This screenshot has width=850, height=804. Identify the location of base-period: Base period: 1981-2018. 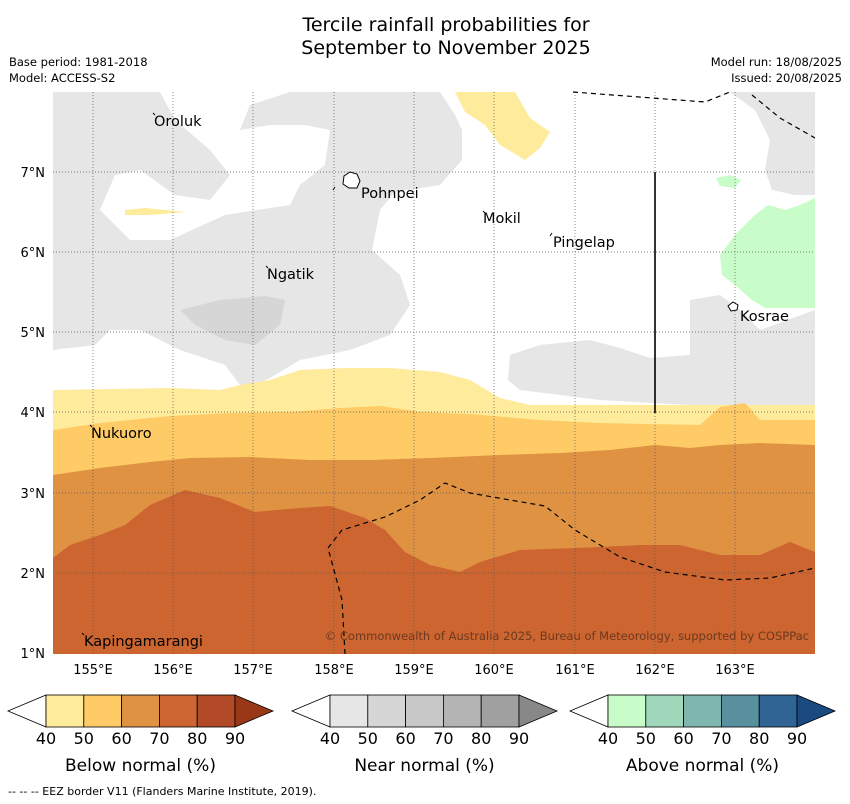
(78, 62).